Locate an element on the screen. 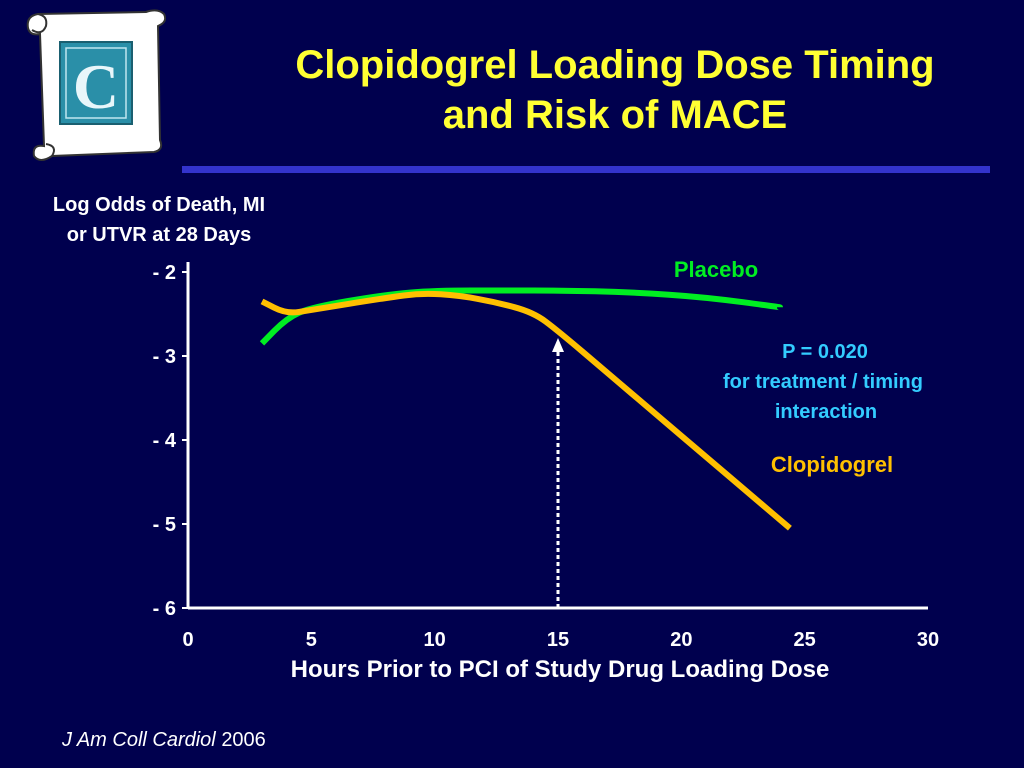 The height and width of the screenshot is (768, 1024). y-tick-label: - 4 is located at coordinates (165, 441).